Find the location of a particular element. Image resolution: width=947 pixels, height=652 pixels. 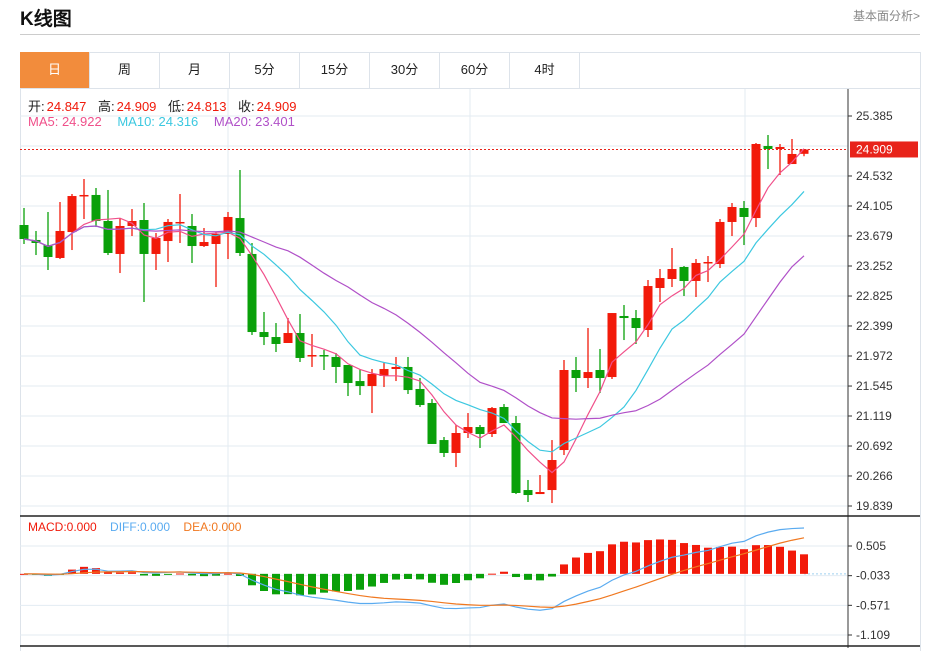

tab-30min: 30分 is located at coordinates (405, 70).